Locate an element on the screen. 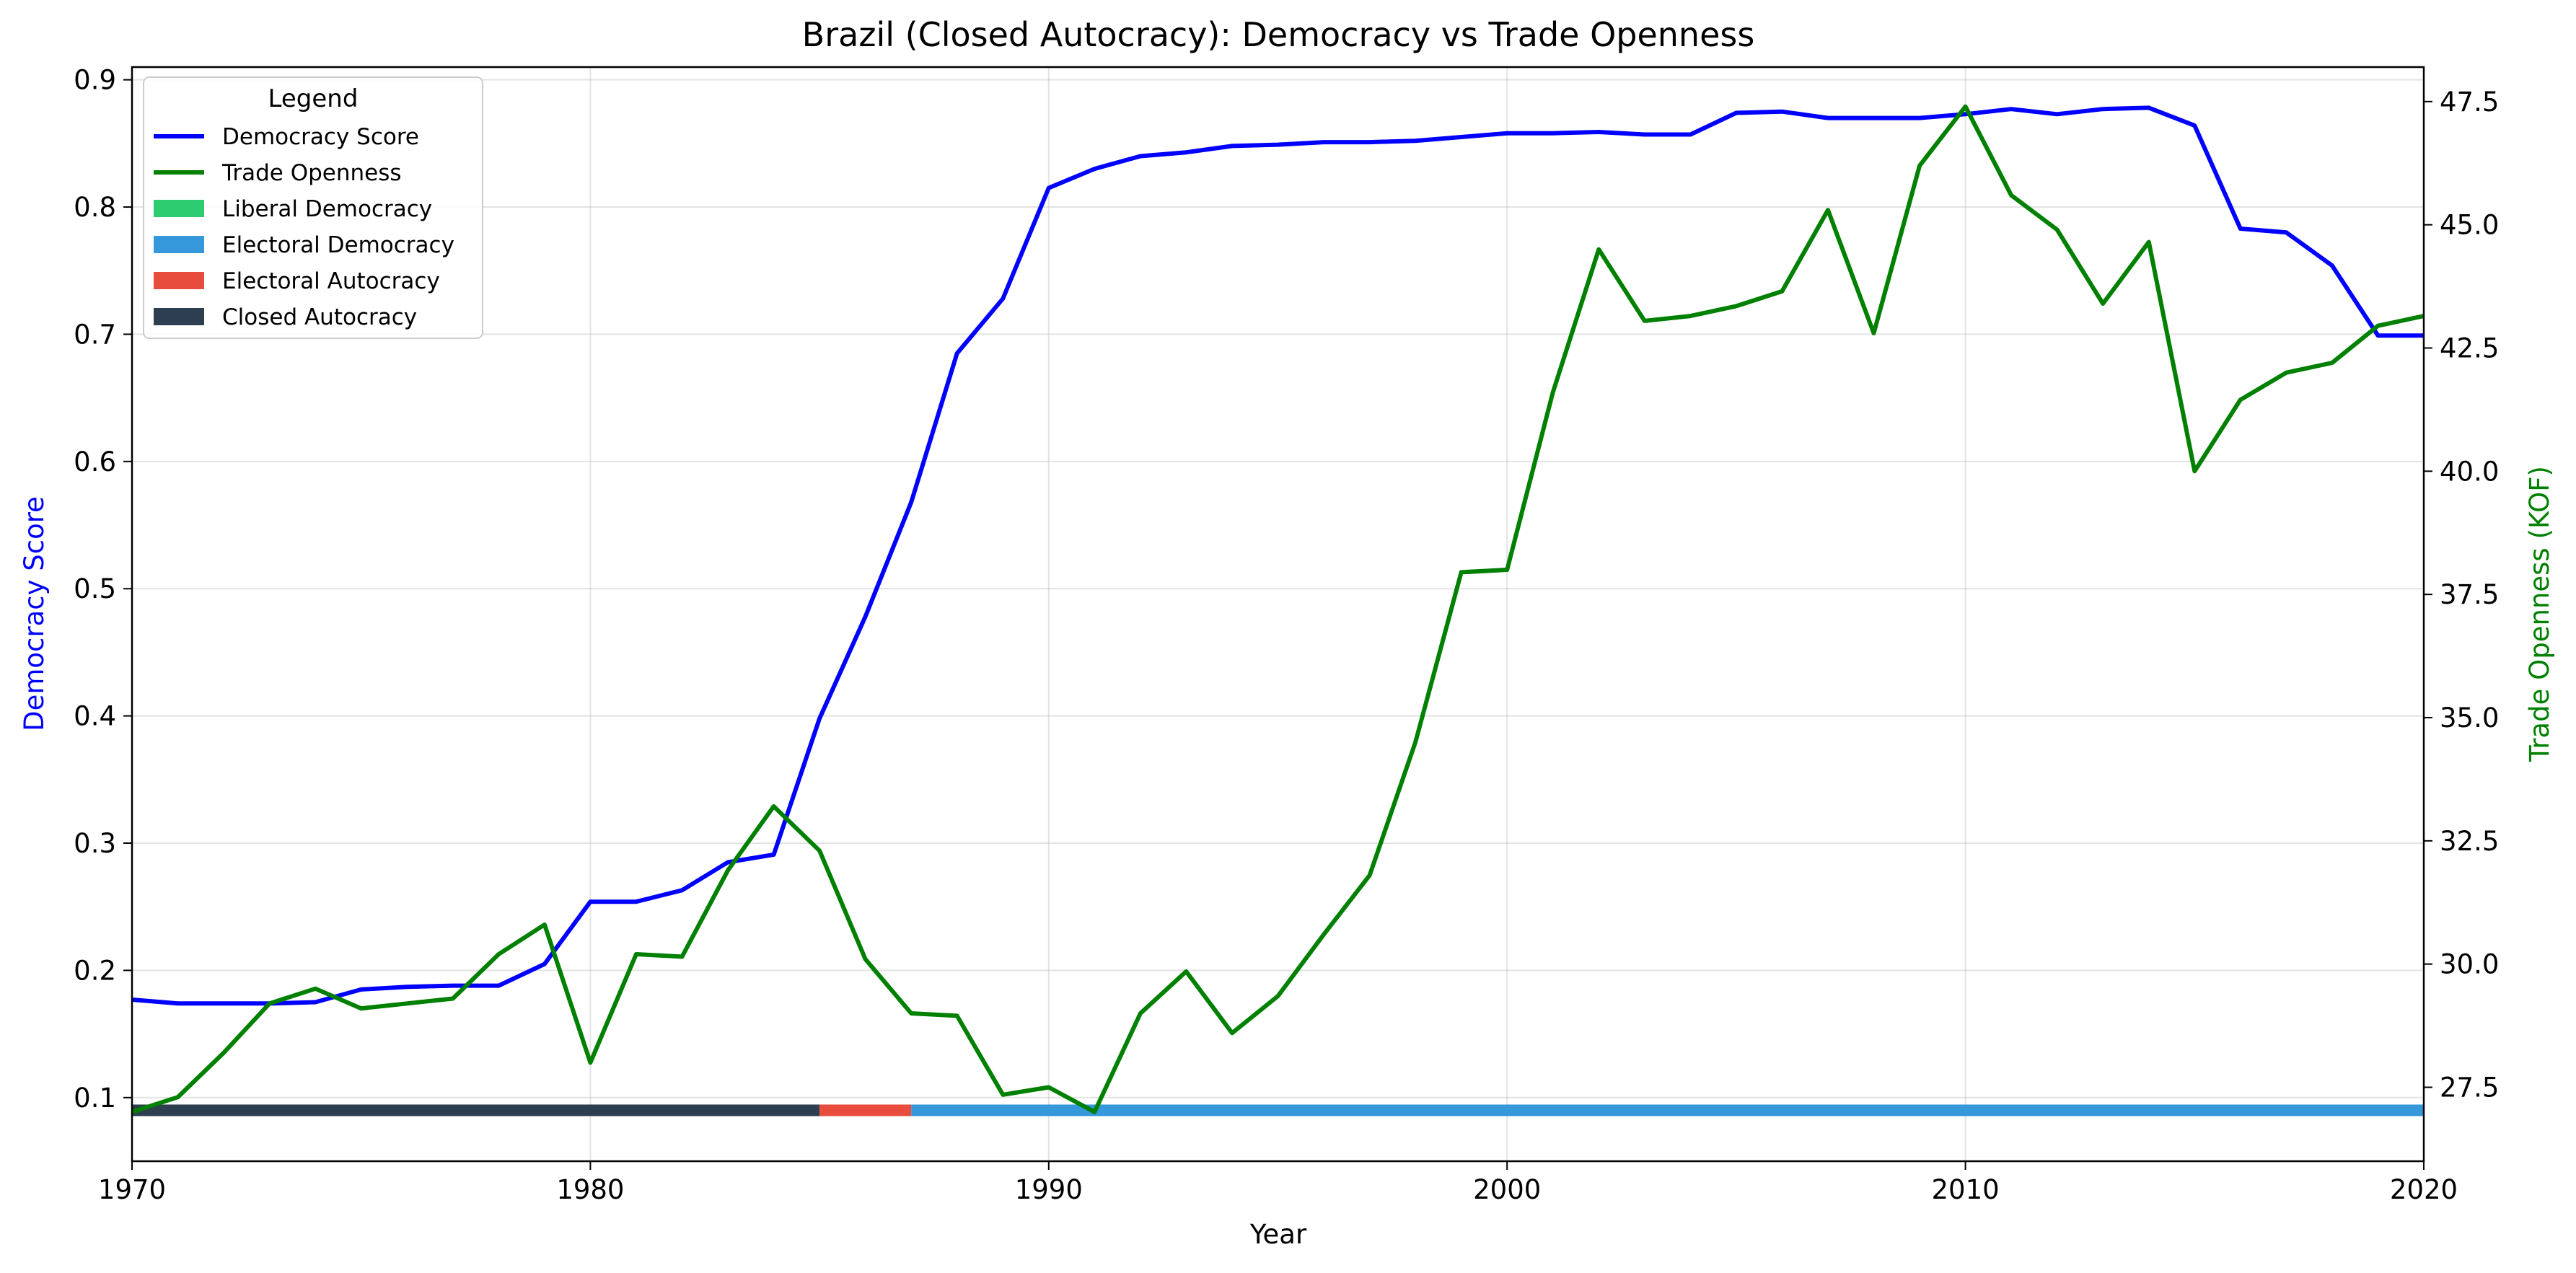 This screenshot has height=1273, width=2576. y-right-tick-label: 35.0 is located at coordinates (2469, 718).